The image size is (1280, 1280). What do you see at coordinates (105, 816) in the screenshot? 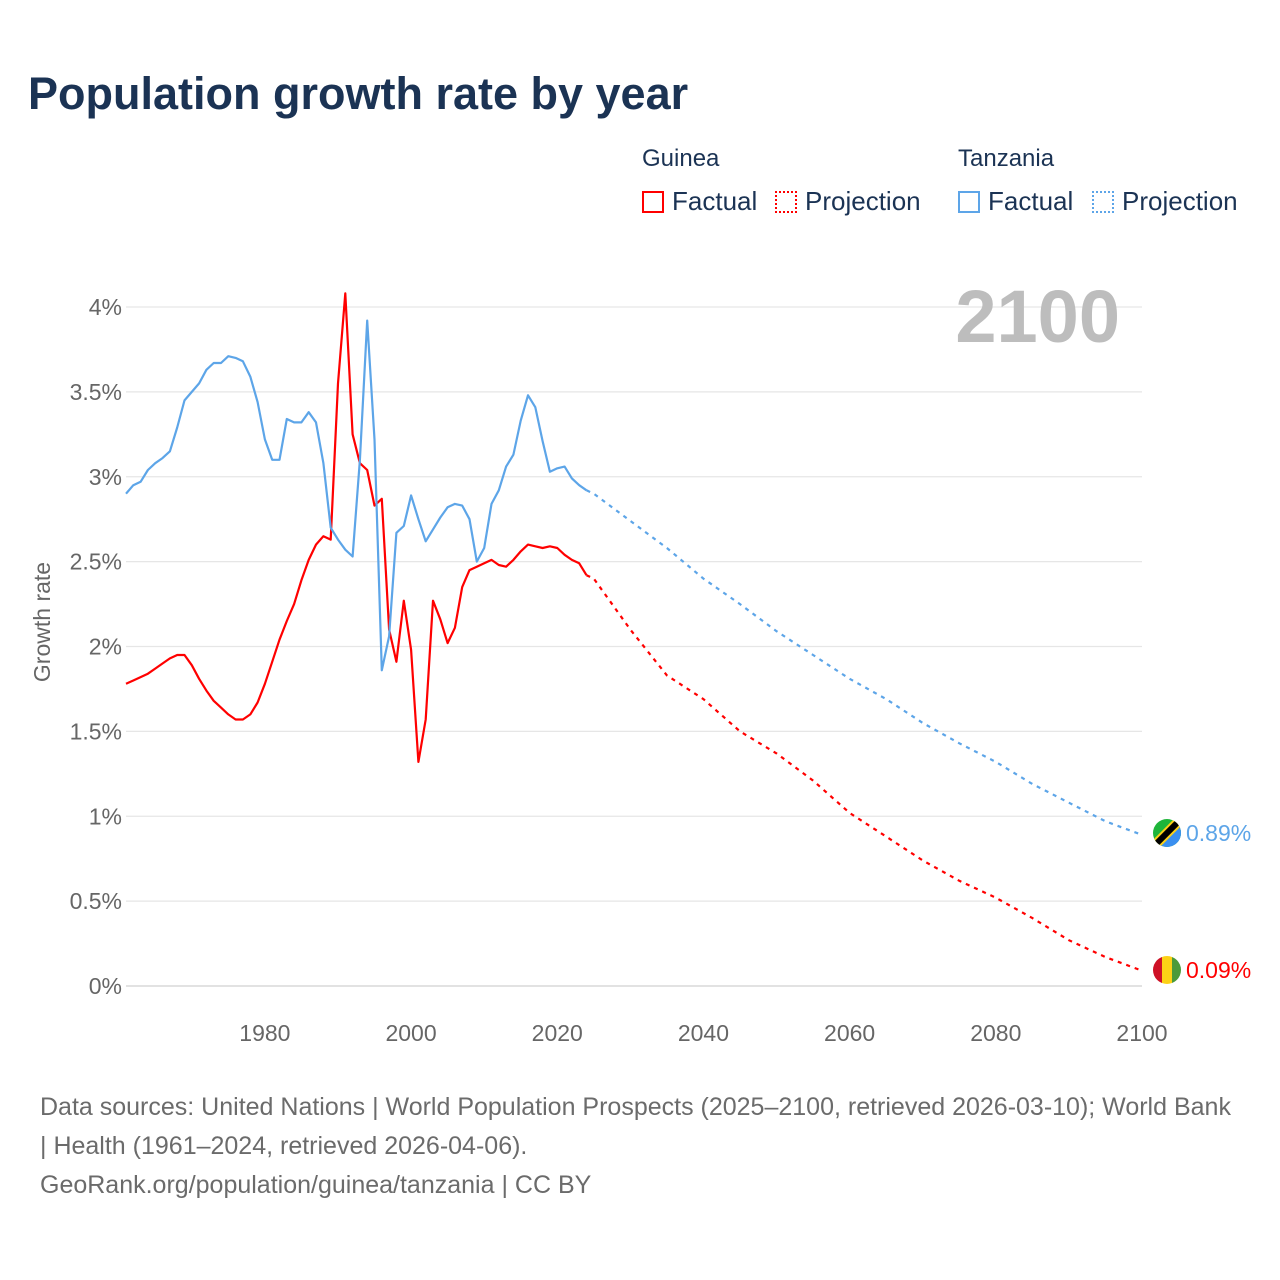
I see `y-tick-label: 1%` at bounding box center [105, 816].